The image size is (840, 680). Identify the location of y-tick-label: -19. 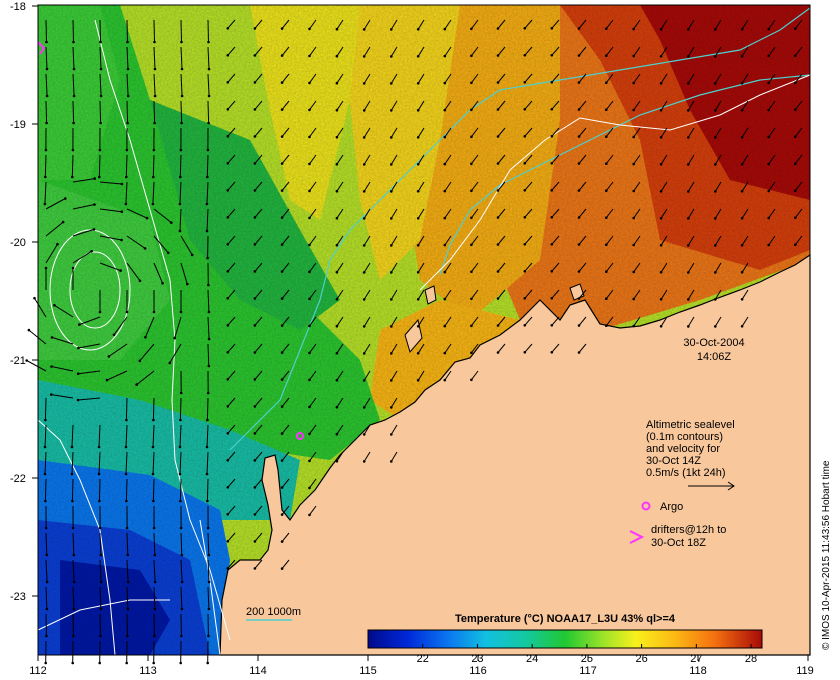
(18, 125).